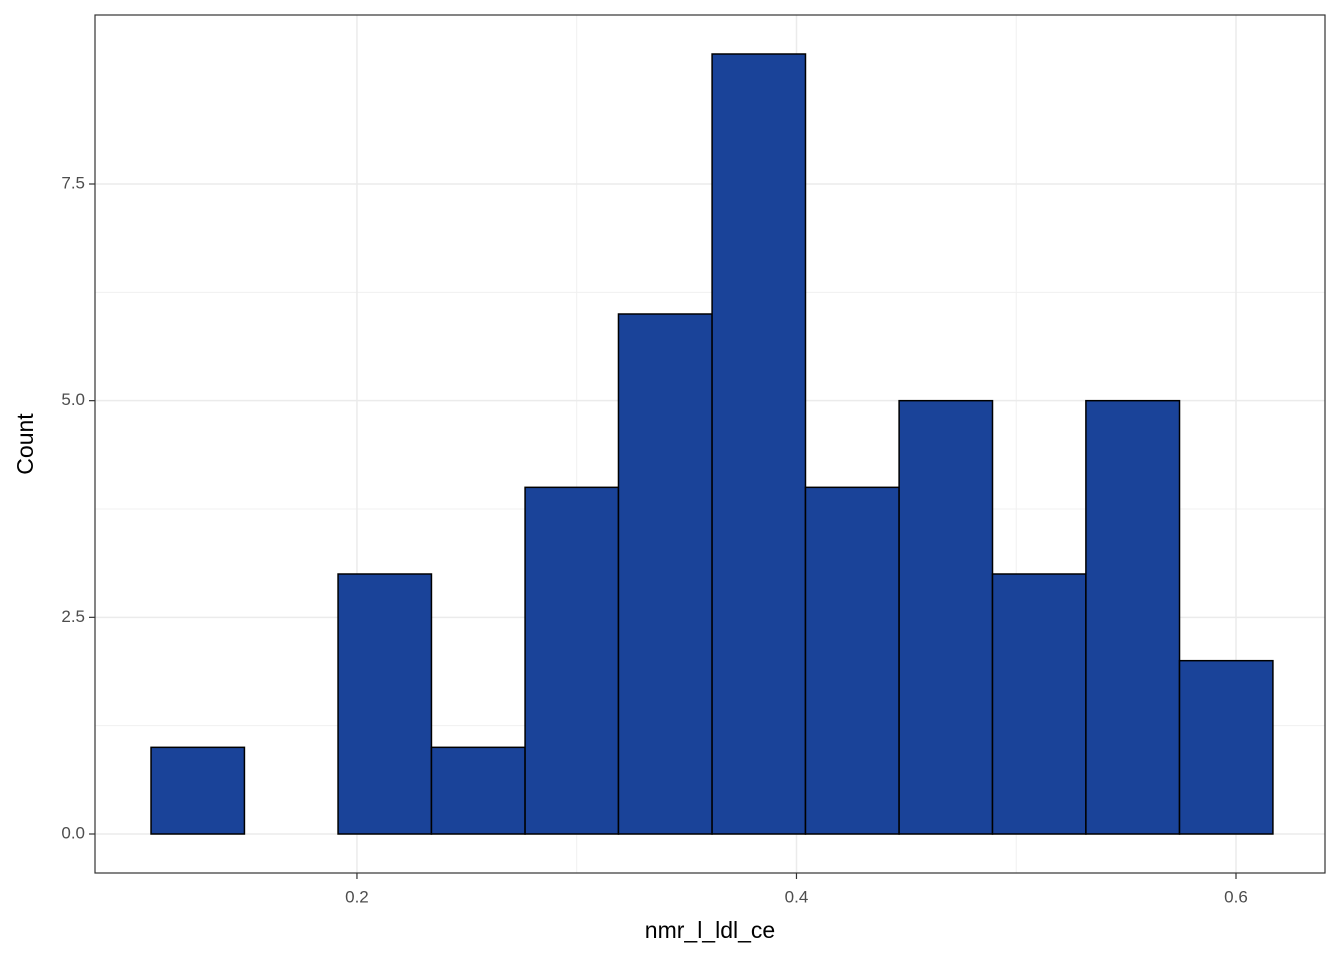 Image resolution: width=1344 pixels, height=960 pixels. Describe the element at coordinates (73, 616) in the screenshot. I see `y-tick-label: 2.5` at that location.